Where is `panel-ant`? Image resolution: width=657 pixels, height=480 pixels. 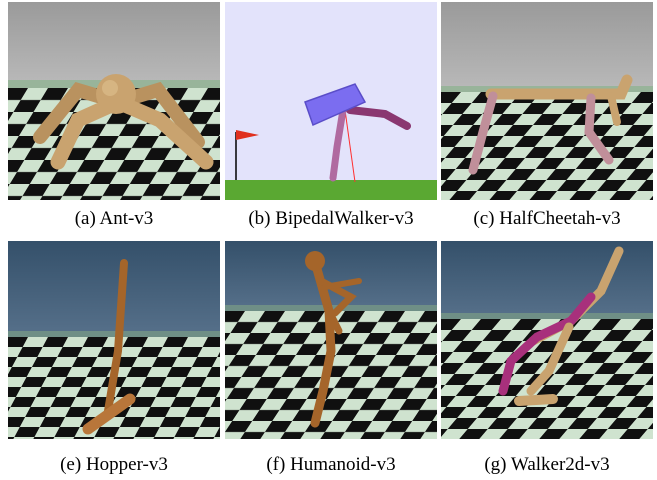
panel-ant is located at coordinates (114, 101).